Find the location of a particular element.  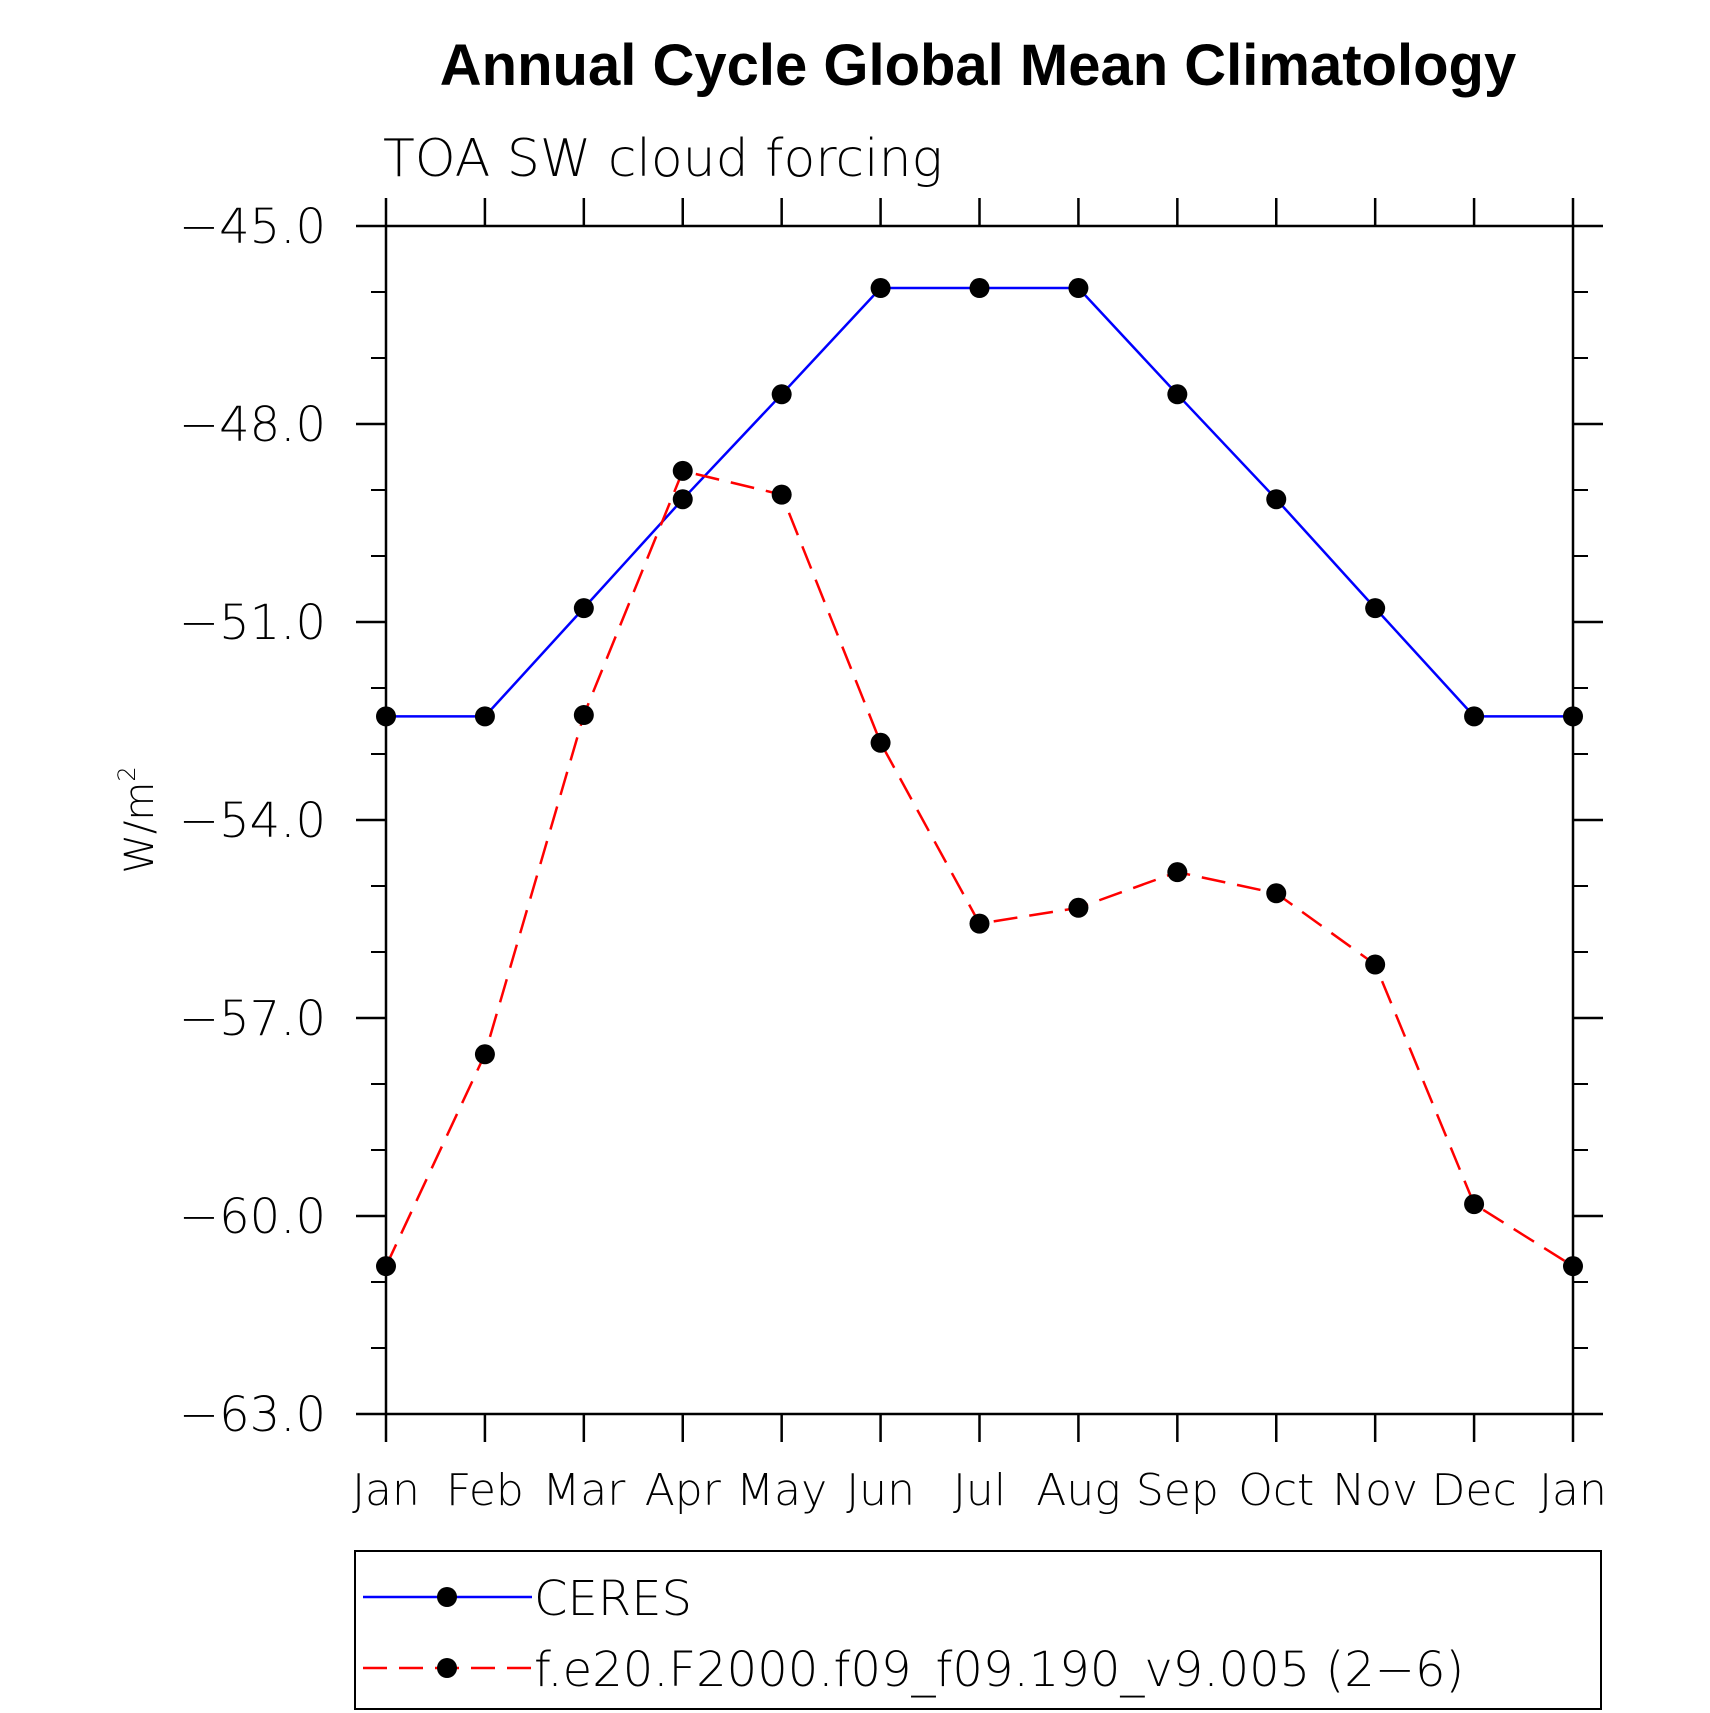

x-tick-label: Aug is located at coordinates (1078, 1490).